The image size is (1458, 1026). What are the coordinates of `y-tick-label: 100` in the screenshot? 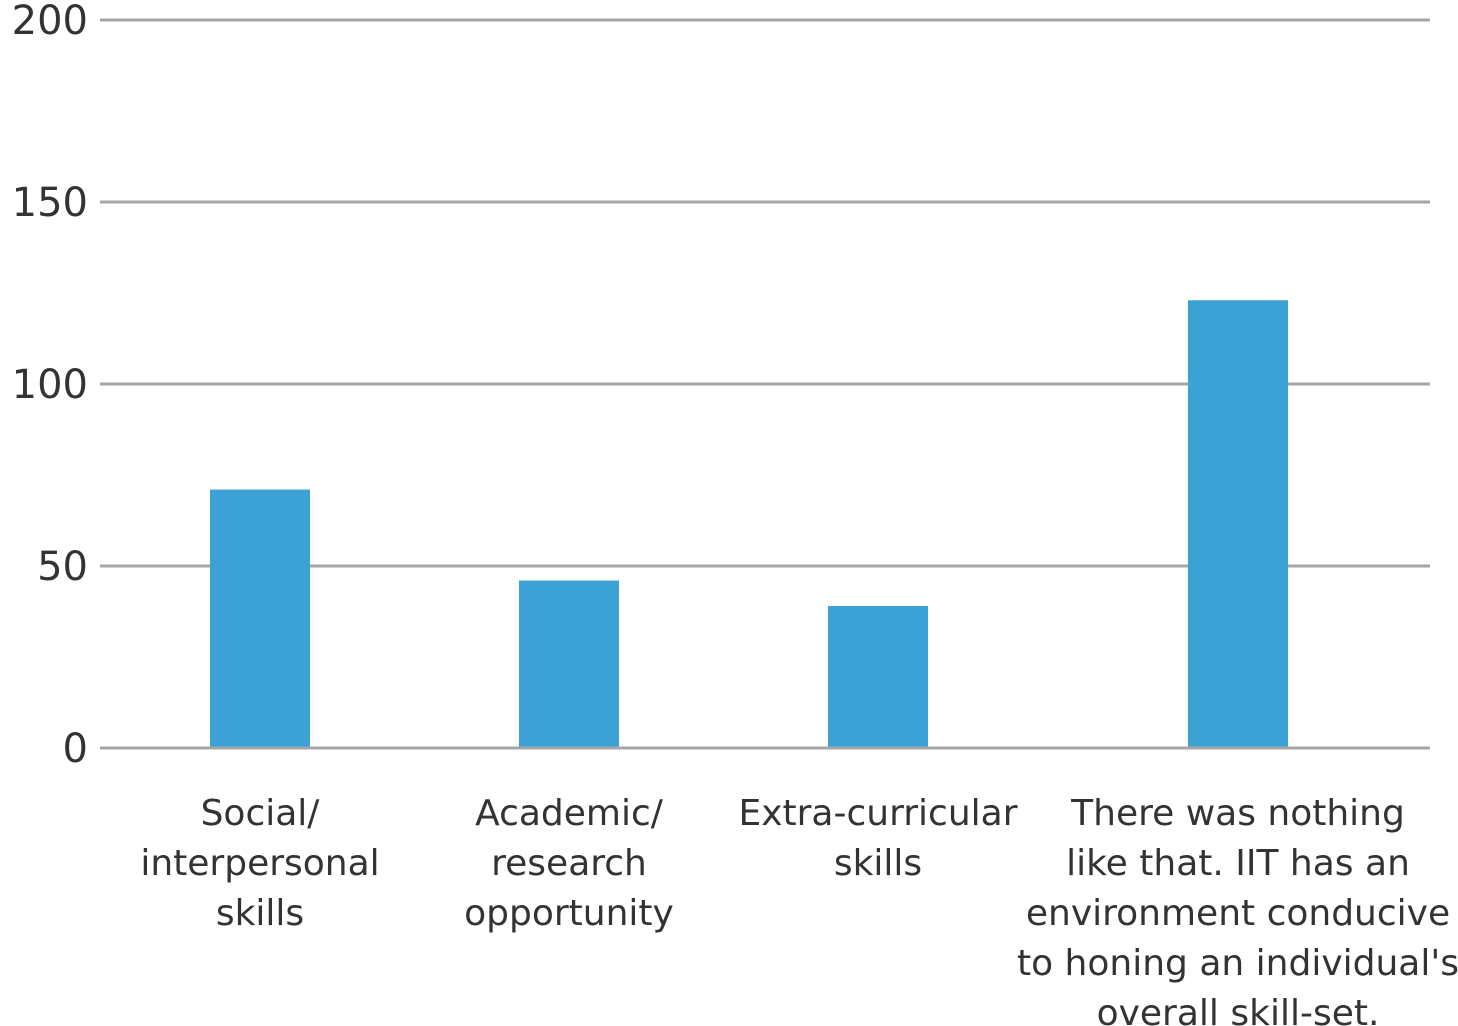 It's located at (50, 385).